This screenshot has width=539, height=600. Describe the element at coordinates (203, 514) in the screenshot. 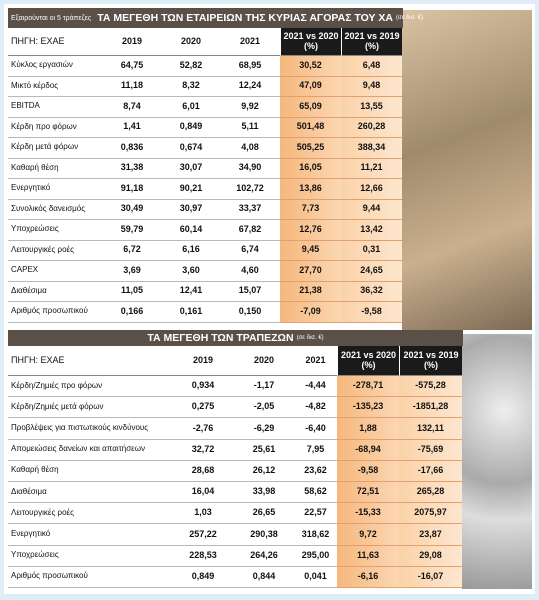

I see `cell-value: 1,03` at that location.